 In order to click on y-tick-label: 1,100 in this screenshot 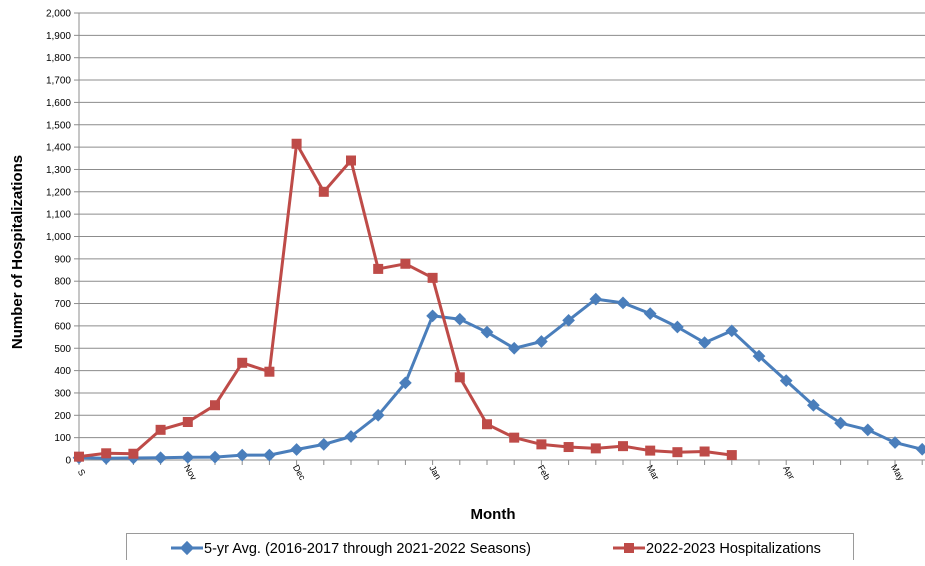, I will do `click(58, 215)`.